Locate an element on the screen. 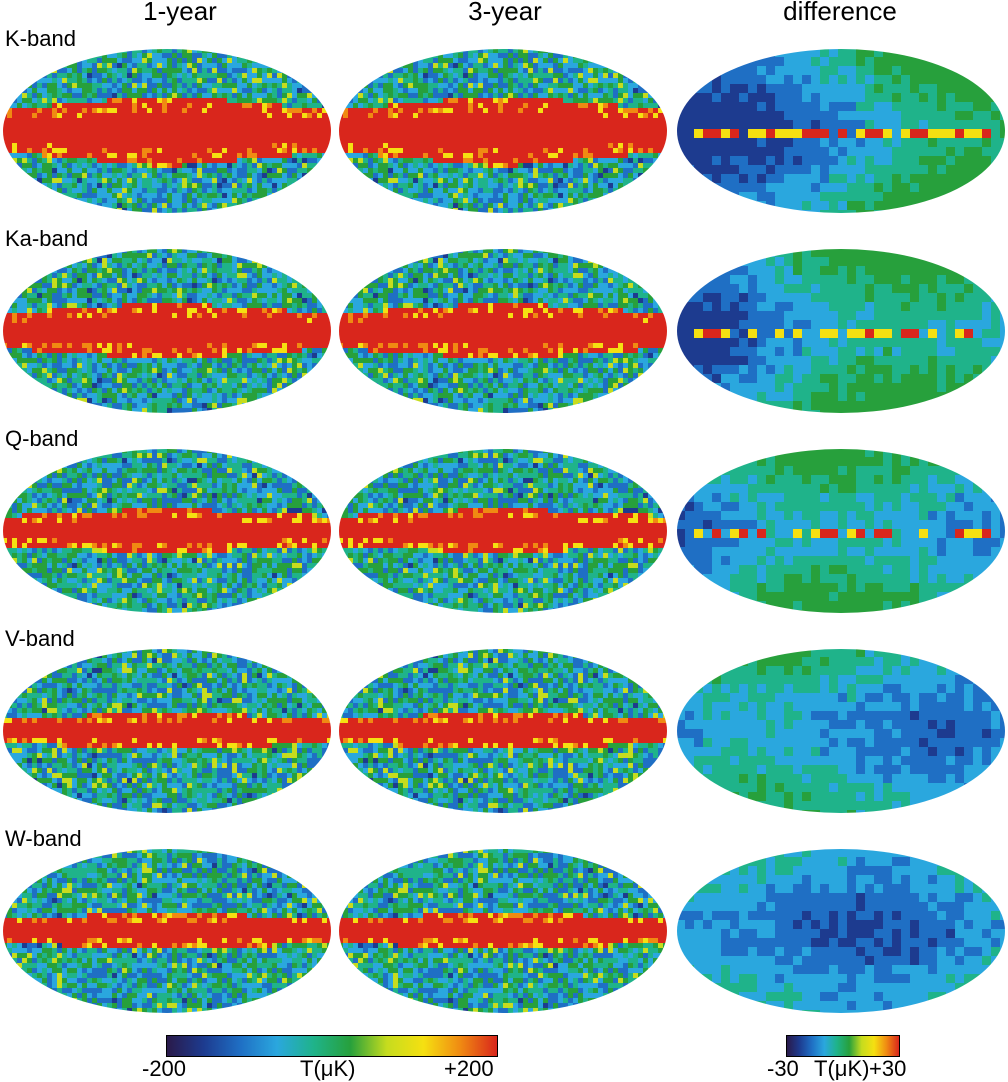 Image resolution: width=1008 pixels, height=1082 pixels. column-header-difference: difference is located at coordinates (840, 13).